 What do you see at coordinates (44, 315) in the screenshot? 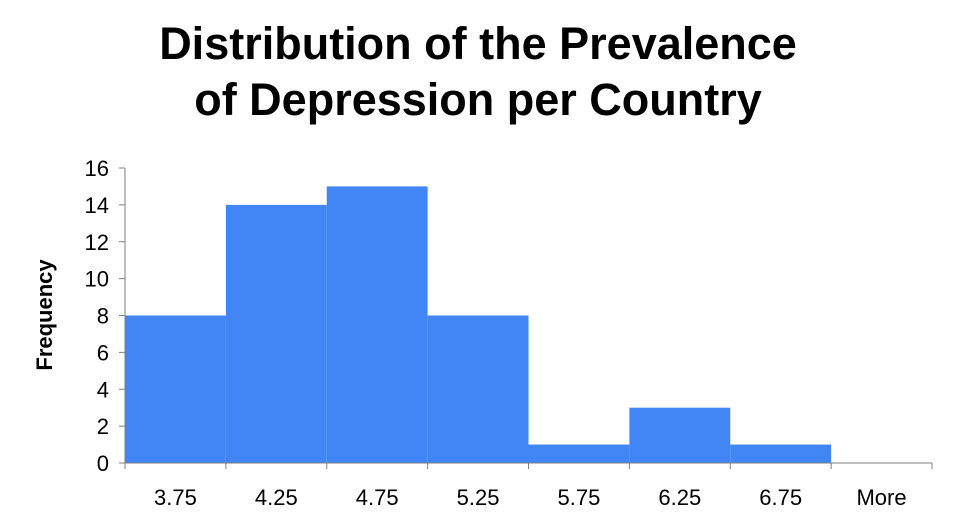
I see `y-axis-label: Frequency` at bounding box center [44, 315].